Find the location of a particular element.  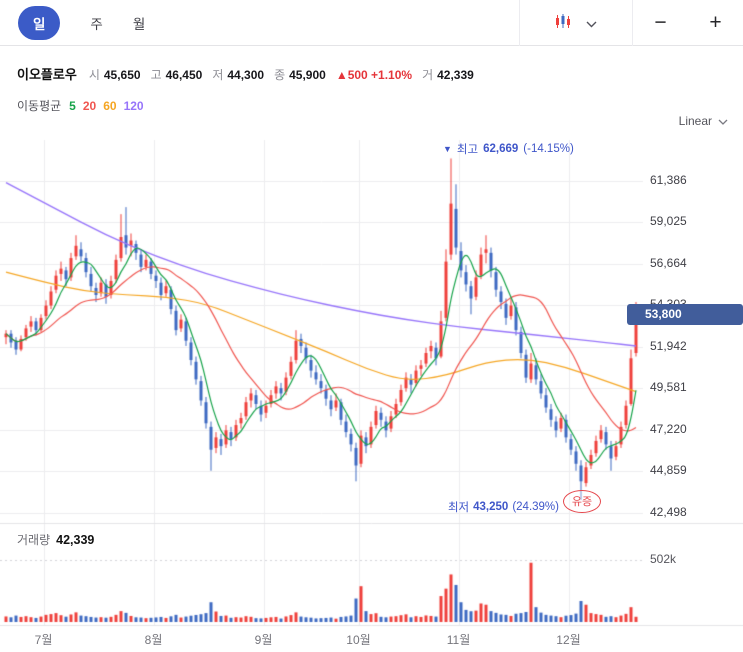

tab-month: 월 is located at coordinates (139, 24).